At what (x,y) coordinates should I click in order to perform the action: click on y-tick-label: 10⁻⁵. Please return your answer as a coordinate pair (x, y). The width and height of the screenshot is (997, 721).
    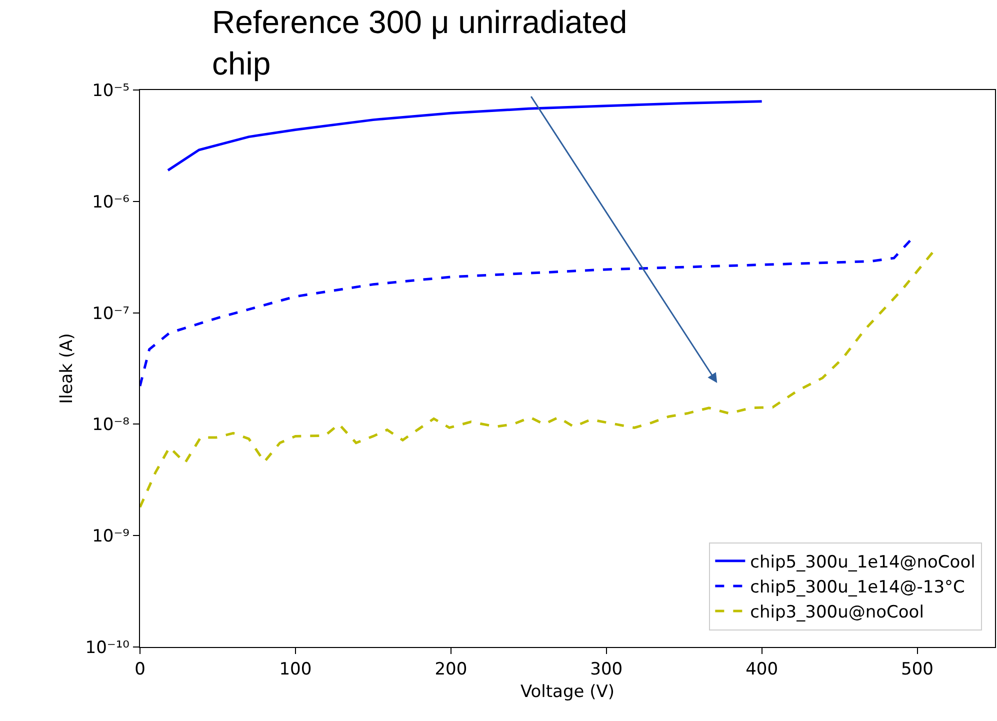
    Looking at the image, I should click on (111, 90).